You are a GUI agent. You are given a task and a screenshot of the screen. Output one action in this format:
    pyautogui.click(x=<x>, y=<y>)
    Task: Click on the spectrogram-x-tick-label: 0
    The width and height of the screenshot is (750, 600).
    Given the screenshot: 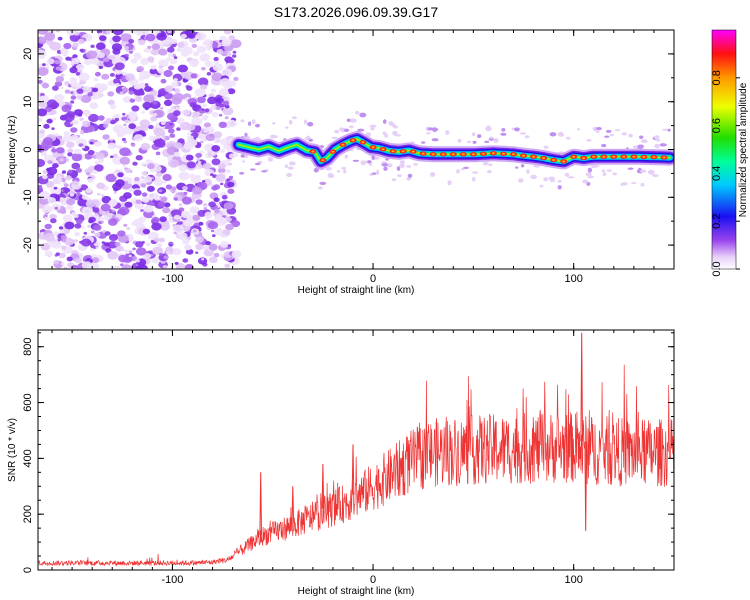 What is the action you would take?
    pyautogui.click(x=373, y=279)
    